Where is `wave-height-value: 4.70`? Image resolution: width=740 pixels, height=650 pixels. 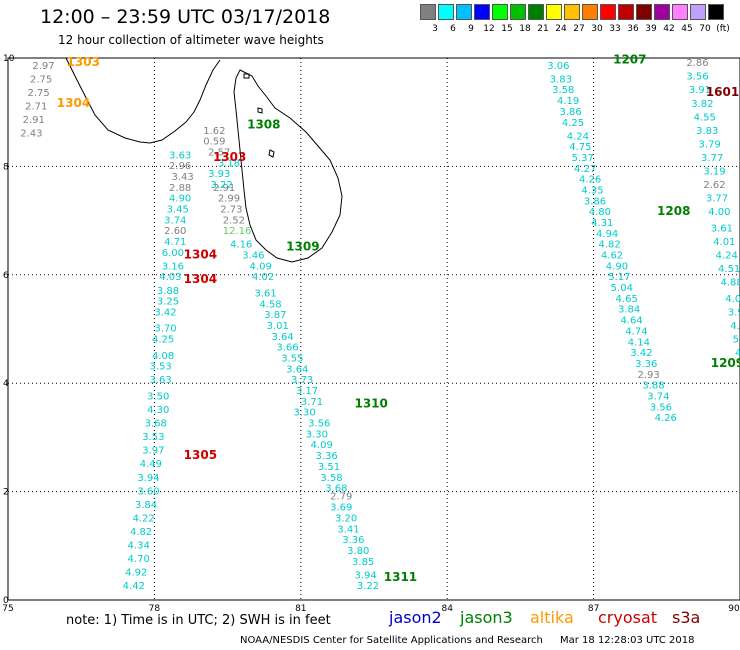
wave-height-value: 4.70 is located at coordinates (139, 559).